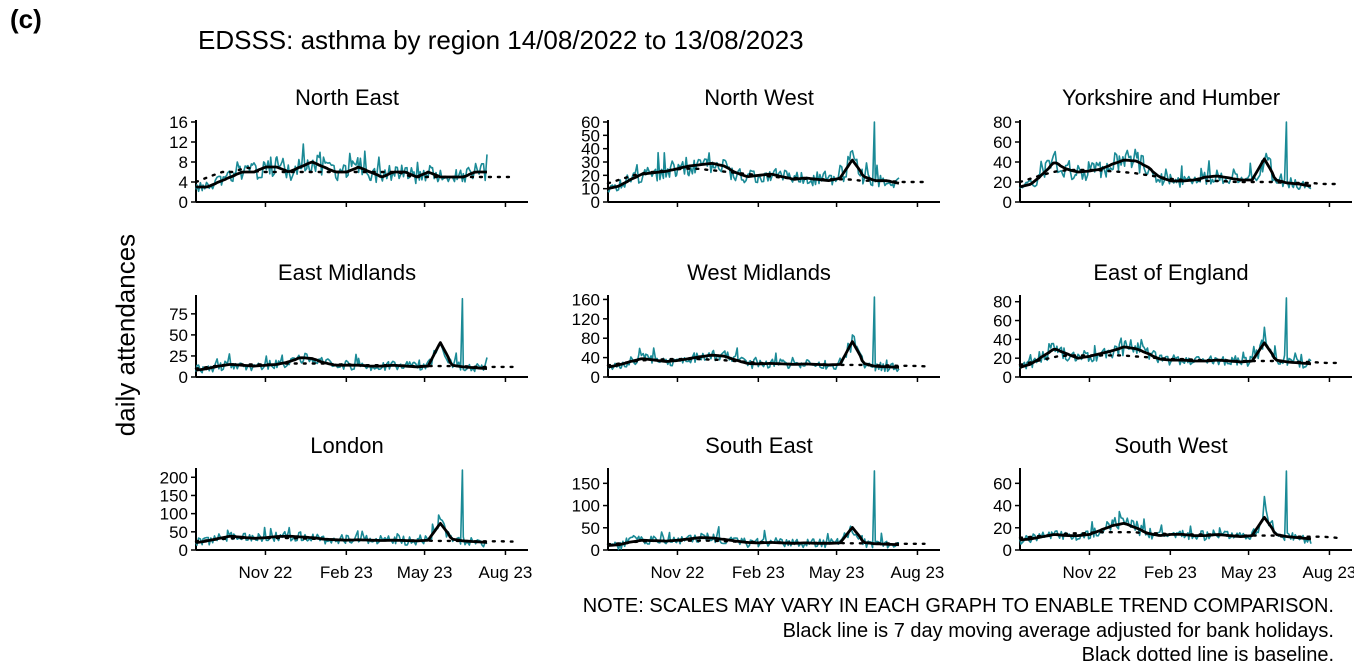 The height and width of the screenshot is (669, 1354). Describe the element at coordinates (183, 162) in the screenshot. I see `y-tick-label: 8` at that location.